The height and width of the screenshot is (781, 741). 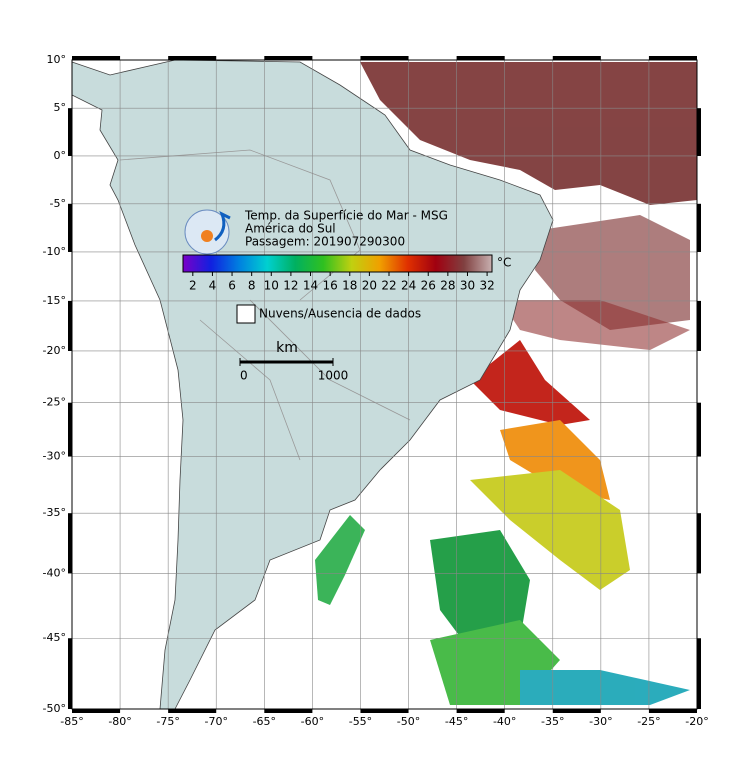 I want to click on scale-ticks: 0 1000, so click(x=294, y=370).